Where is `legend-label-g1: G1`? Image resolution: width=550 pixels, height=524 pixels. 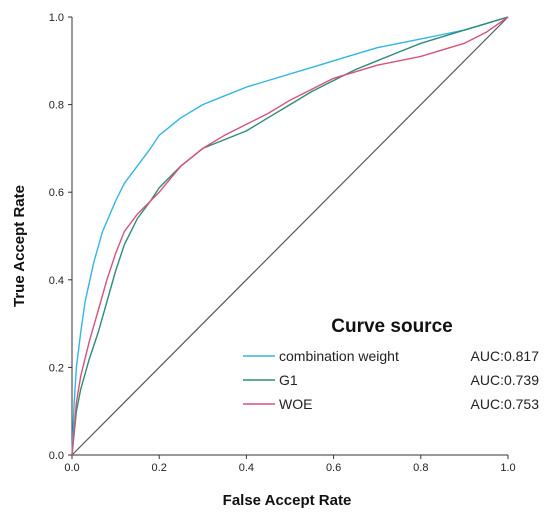
legend-label-g1: G1 is located at coordinates (288, 380).